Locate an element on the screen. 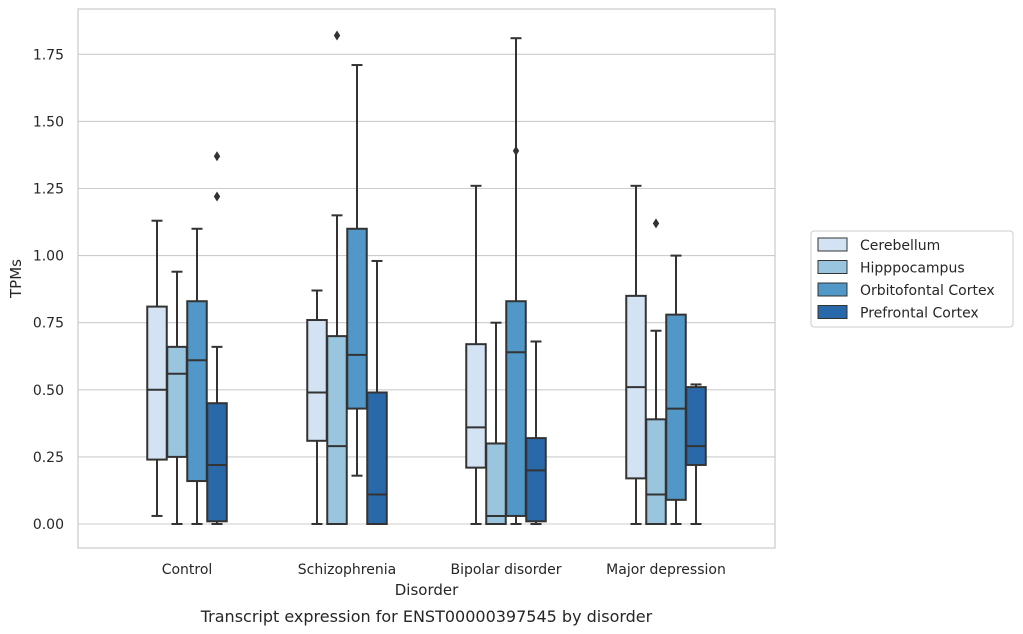 Image resolution: width=1023 pixels, height=634 pixels. y-tick-label: 0.00 is located at coordinates (48, 525).